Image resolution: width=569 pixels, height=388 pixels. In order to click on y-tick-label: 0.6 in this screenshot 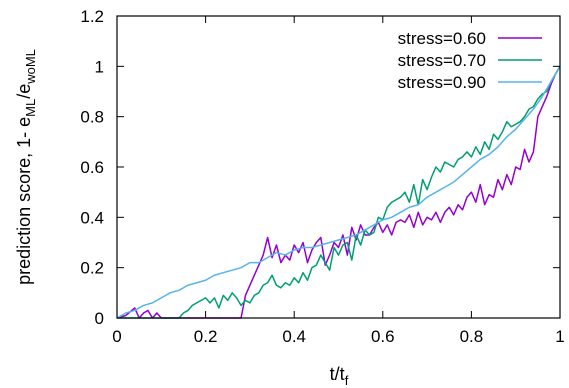, I will do `click(92, 167)`.